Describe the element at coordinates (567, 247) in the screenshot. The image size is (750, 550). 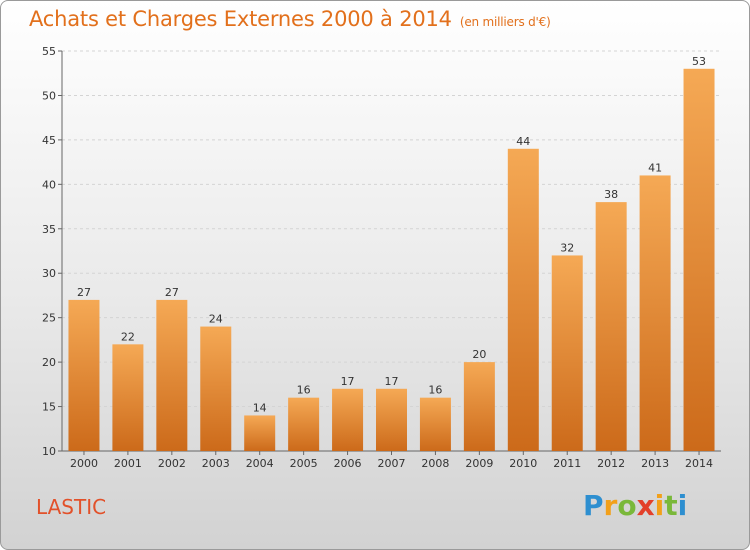
I see `data-label-2011: 32` at that location.